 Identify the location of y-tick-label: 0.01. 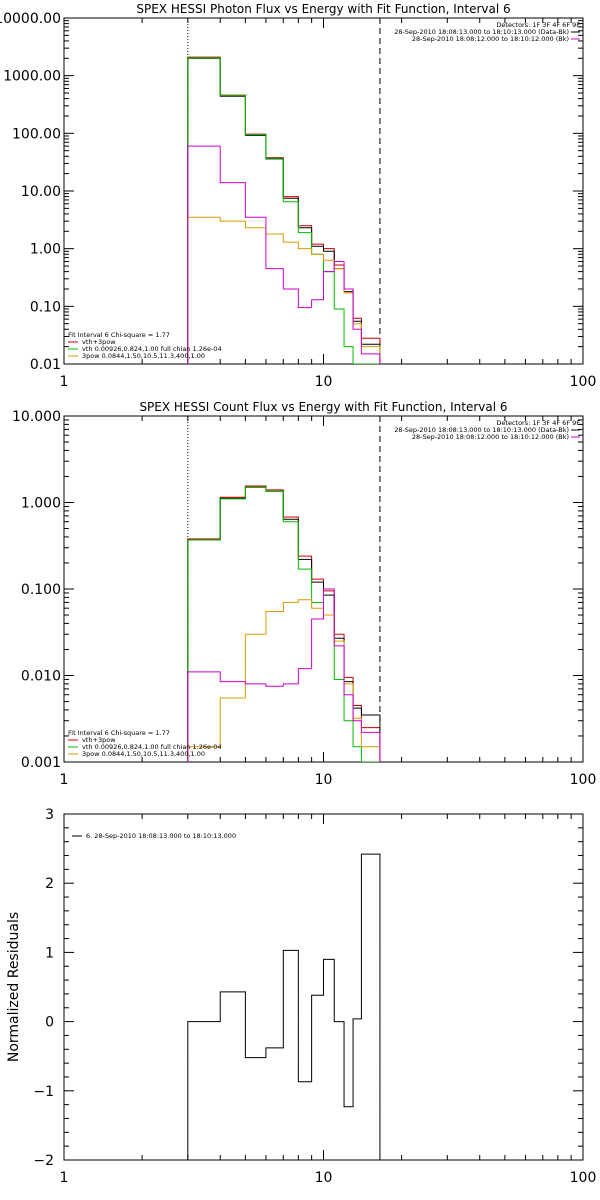
(45, 365).